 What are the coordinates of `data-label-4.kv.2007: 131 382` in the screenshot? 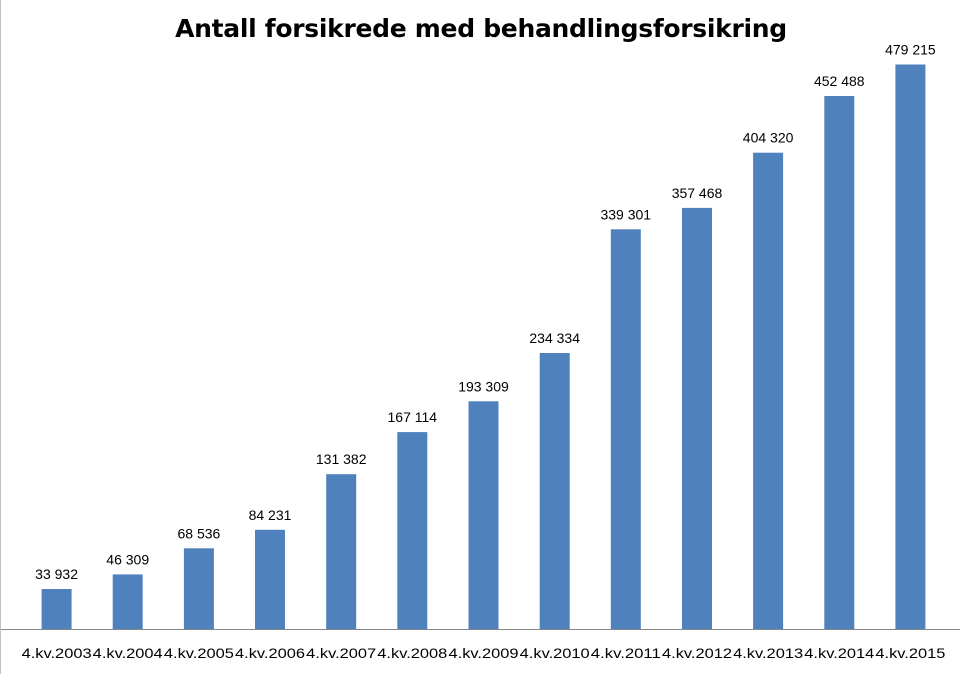 It's located at (341, 459).